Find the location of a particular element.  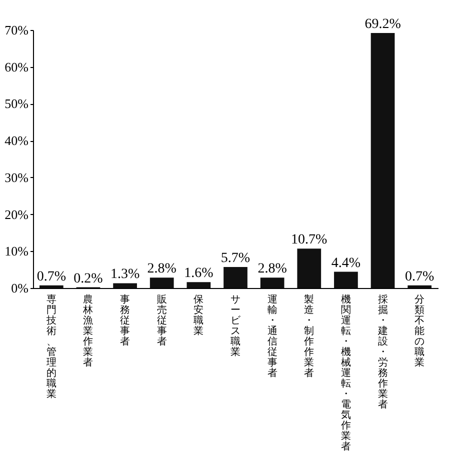

x-tick-label: サービス職業 is located at coordinates (236, 326).